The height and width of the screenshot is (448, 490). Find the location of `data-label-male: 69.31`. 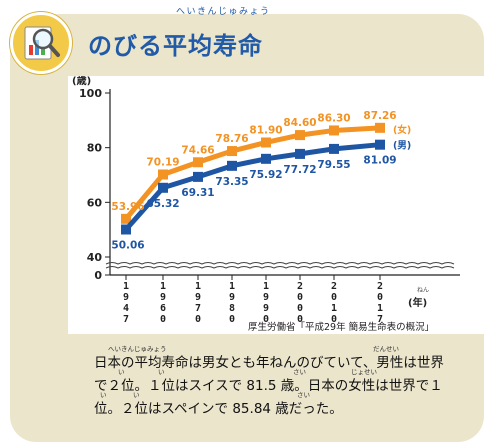

data-label-male: 69.31 is located at coordinates (197, 193).